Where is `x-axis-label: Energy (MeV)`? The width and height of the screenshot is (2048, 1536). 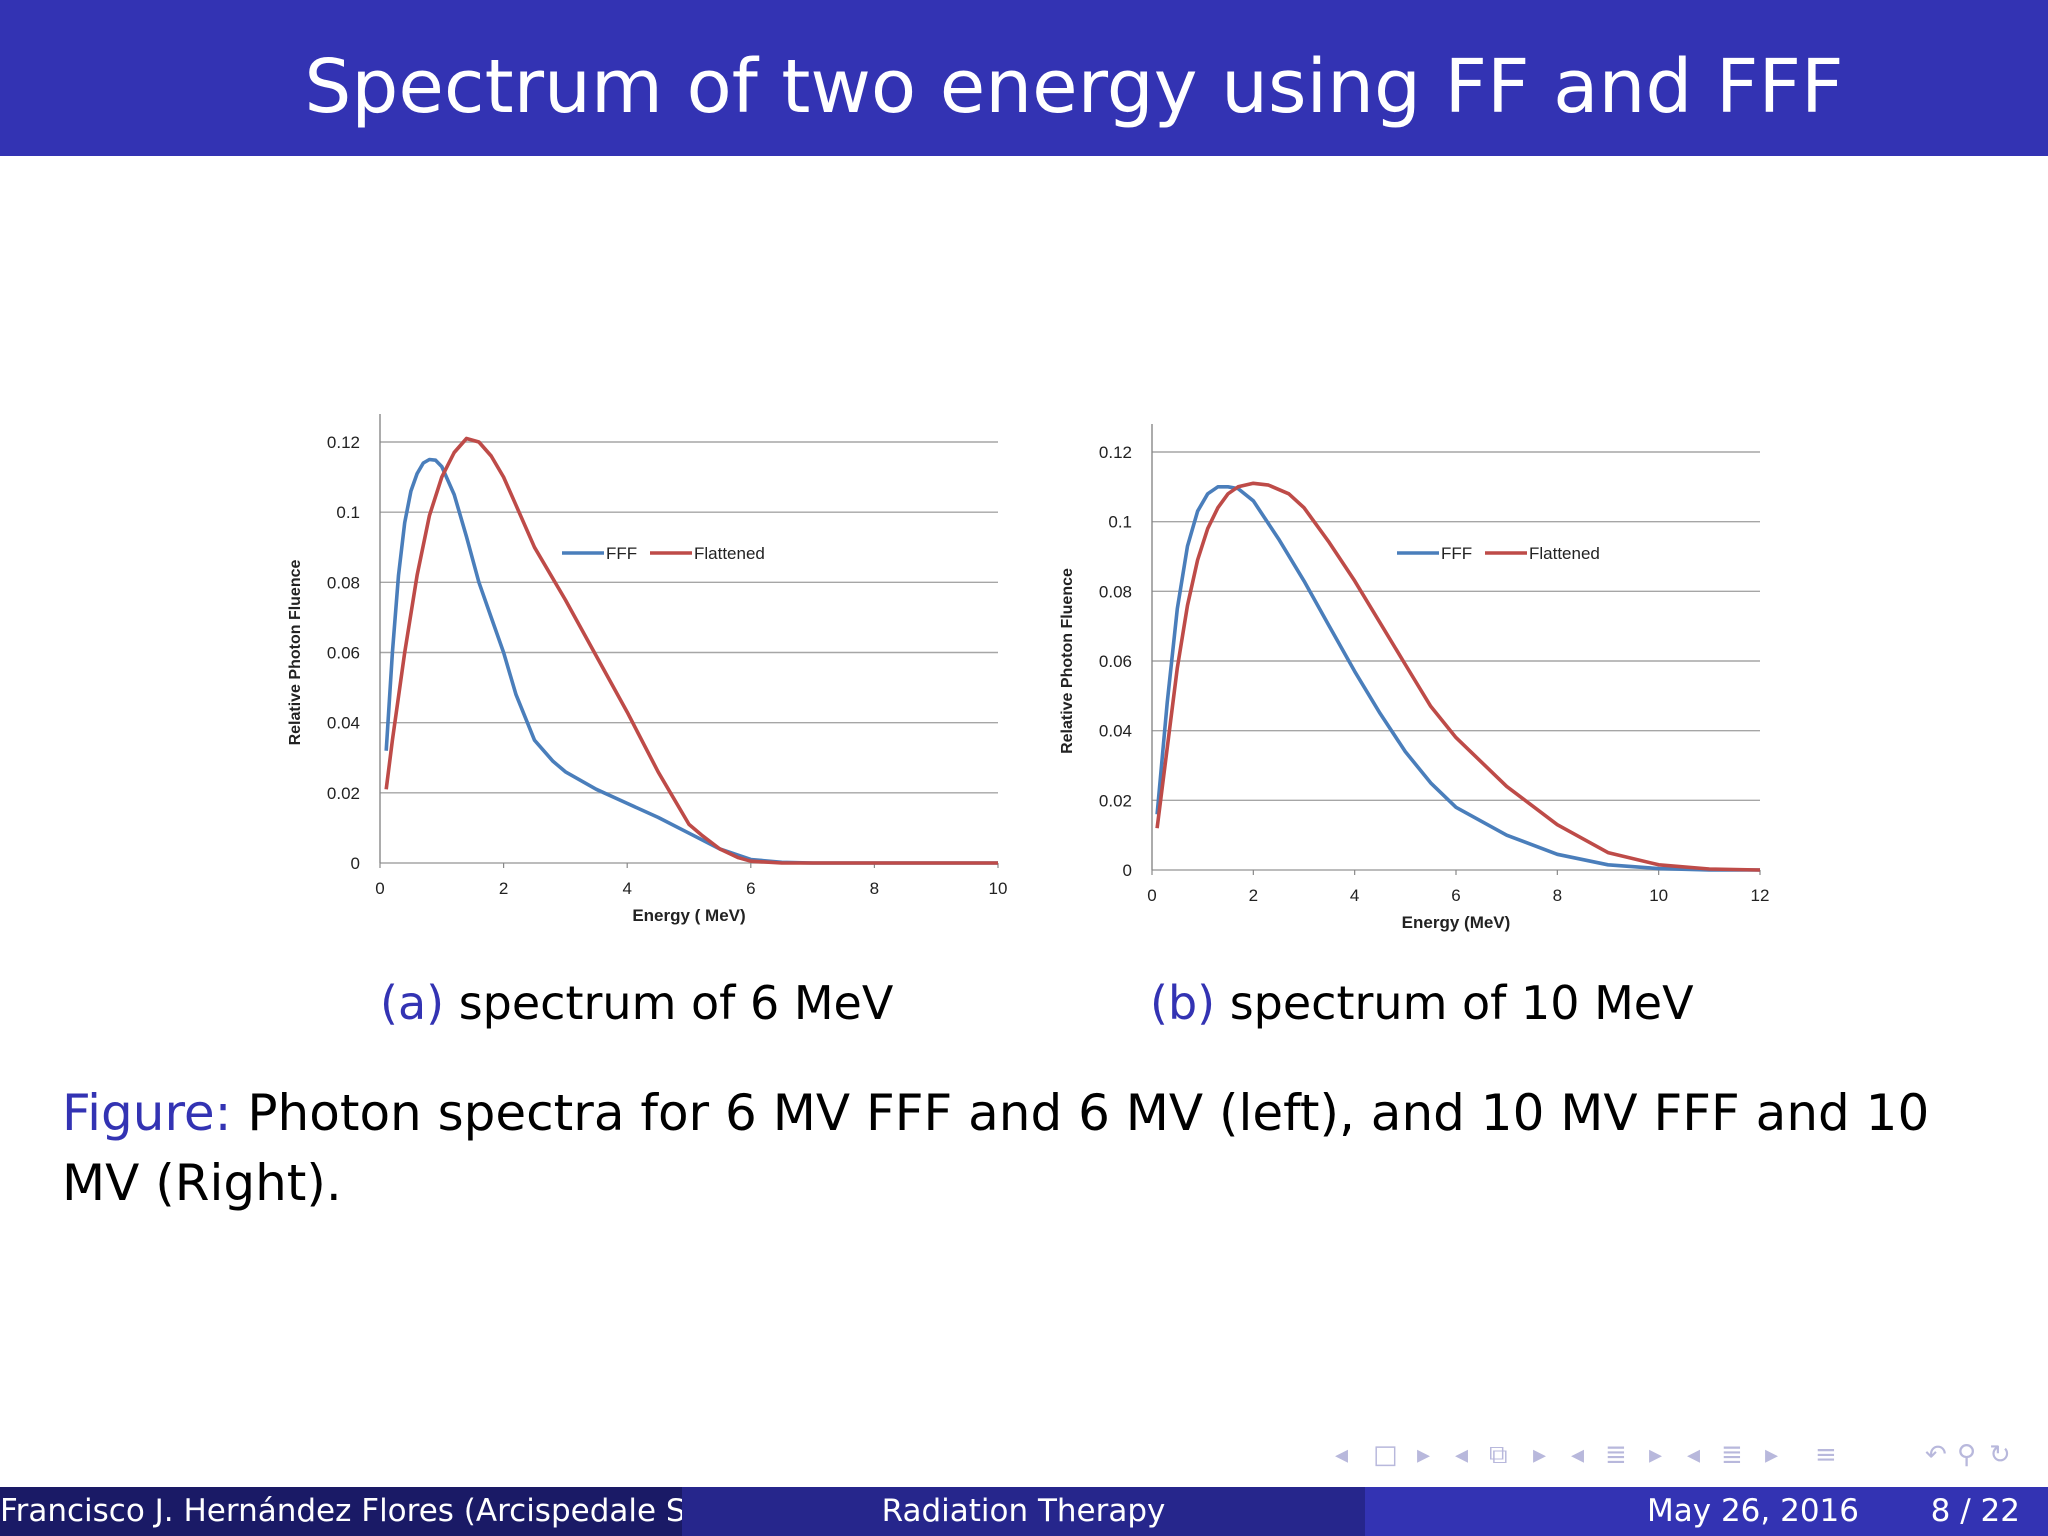
x-axis-label: Energy (MeV) is located at coordinates (1456, 922).